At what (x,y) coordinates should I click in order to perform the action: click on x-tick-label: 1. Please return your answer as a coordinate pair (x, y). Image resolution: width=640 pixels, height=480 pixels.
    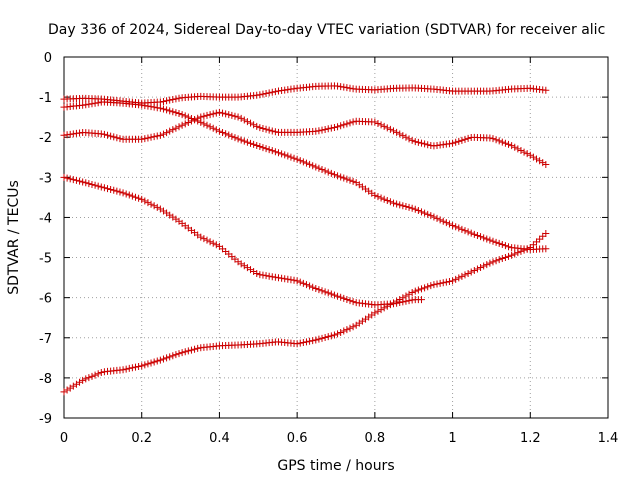
    Looking at the image, I should click on (452, 438).